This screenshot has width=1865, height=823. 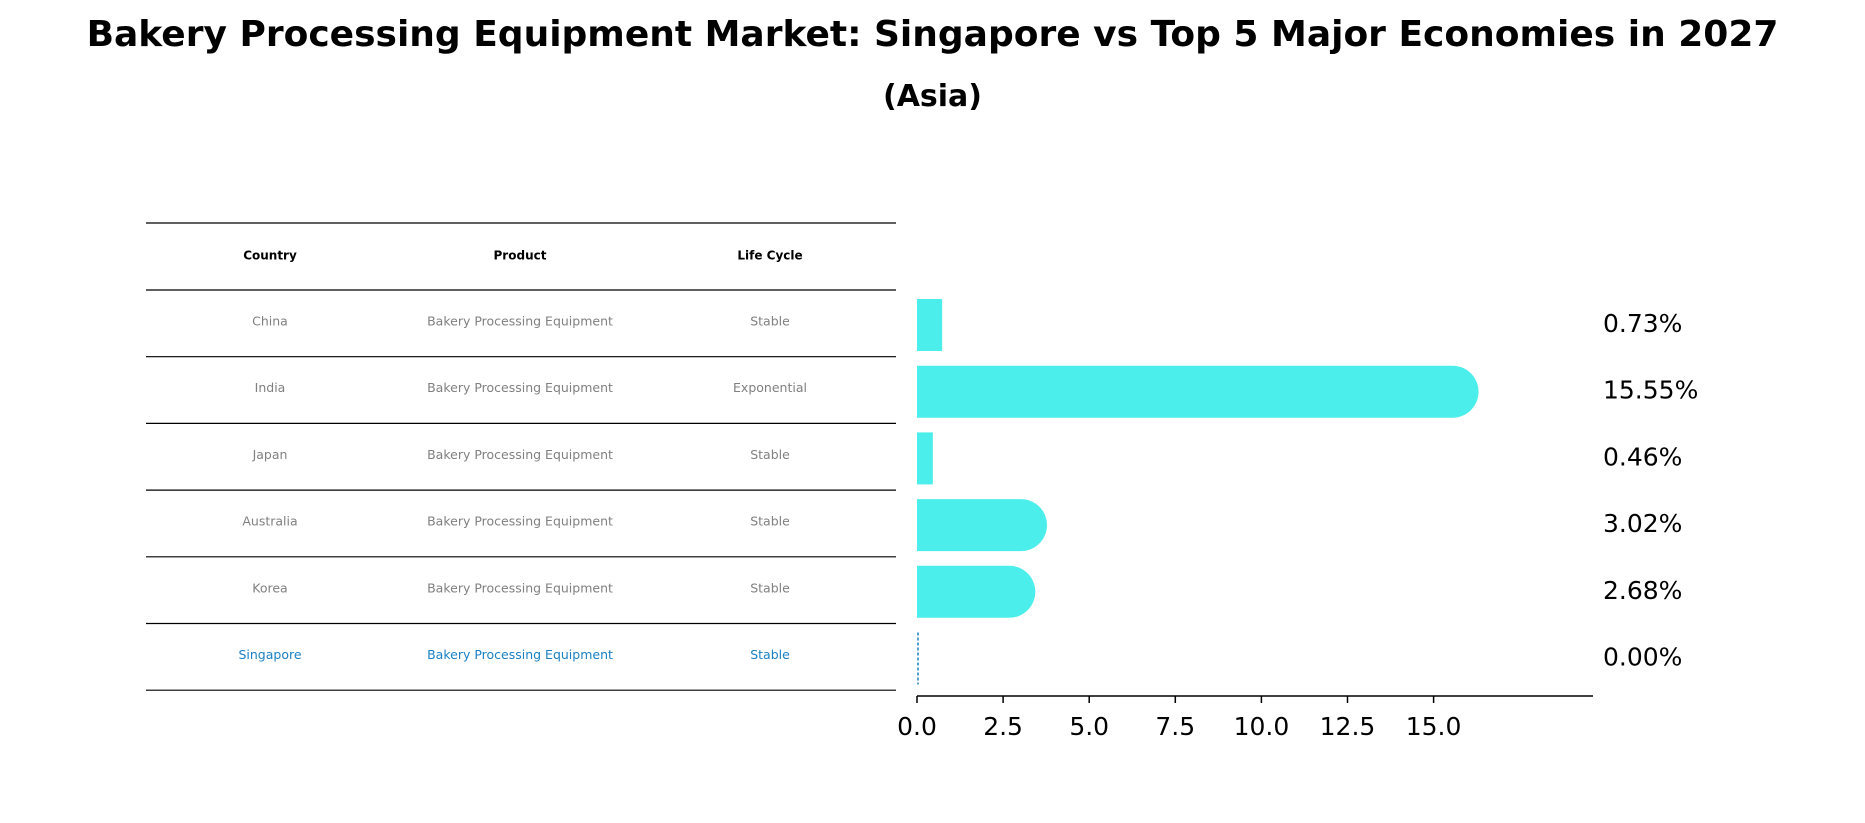 What do you see at coordinates (520, 256) in the screenshot?
I see `table-header-cell: Product` at bounding box center [520, 256].